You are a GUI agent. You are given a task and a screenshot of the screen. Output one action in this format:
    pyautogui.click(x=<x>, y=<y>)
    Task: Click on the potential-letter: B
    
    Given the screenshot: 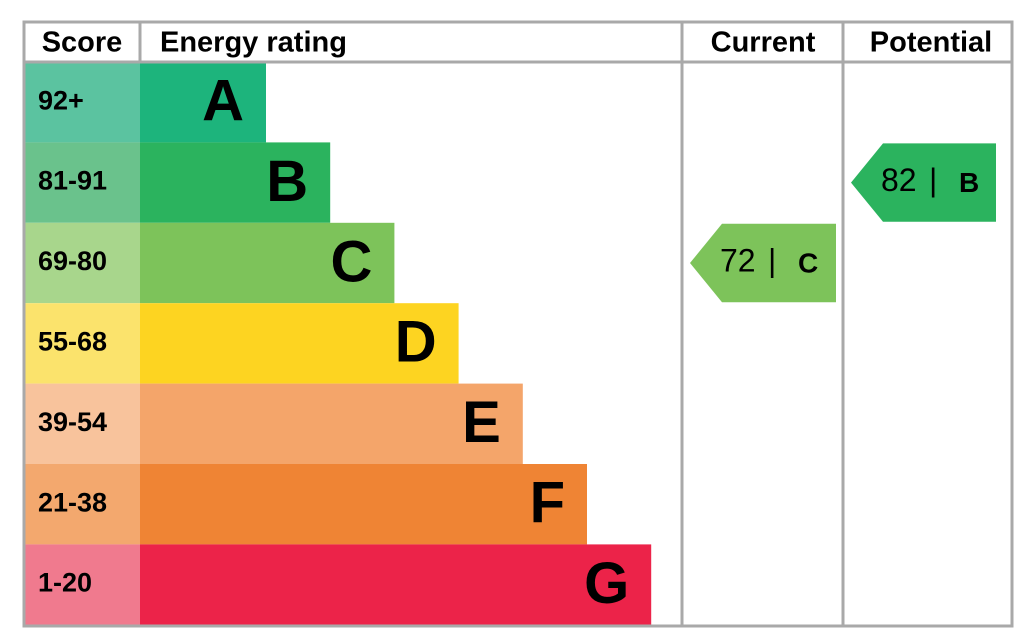 What is the action you would take?
    pyautogui.click(x=969, y=182)
    